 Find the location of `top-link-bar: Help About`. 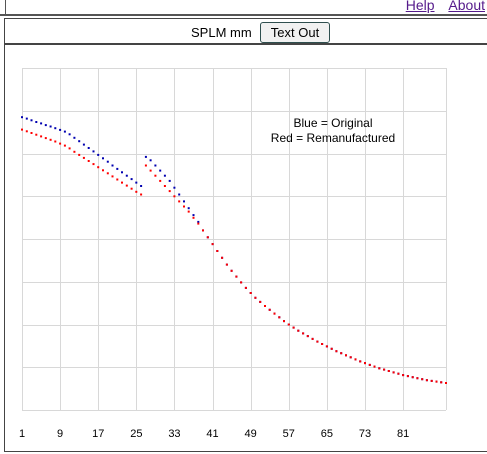

top-link-bar: Help About is located at coordinates (243, 8).